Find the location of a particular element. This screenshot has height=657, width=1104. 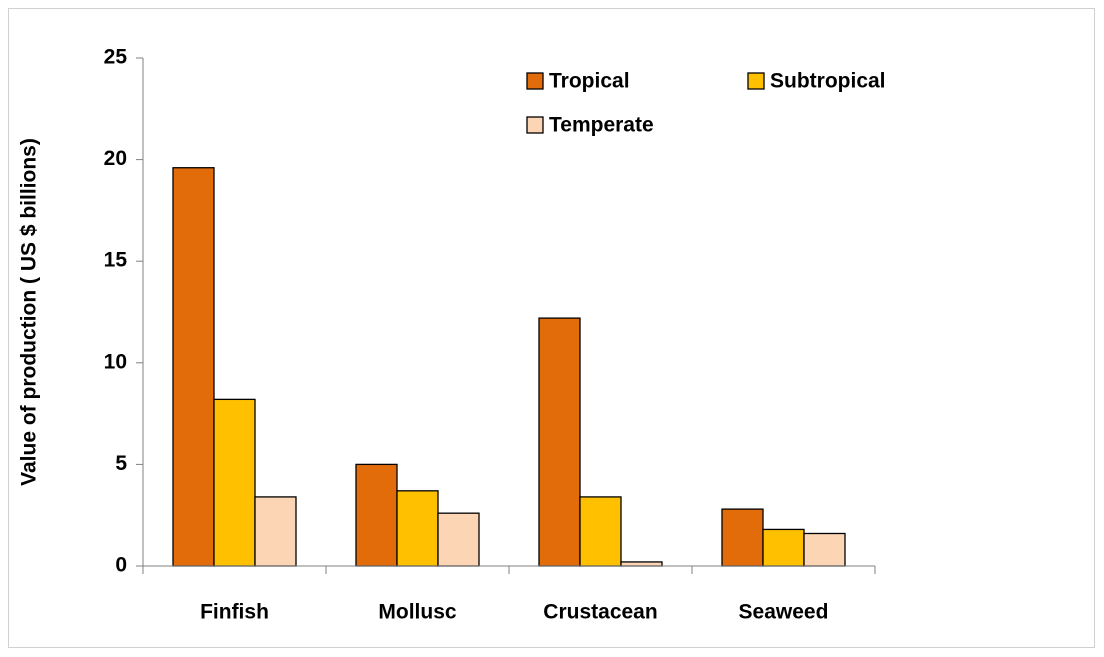

y-tick-label: 10 is located at coordinates (115, 361).